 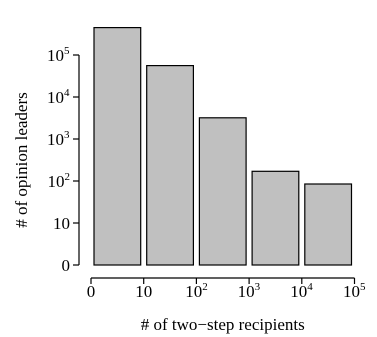 What do you see at coordinates (58, 55) in the screenshot?
I see `y-tick-label-5: 10⁵` at bounding box center [58, 55].